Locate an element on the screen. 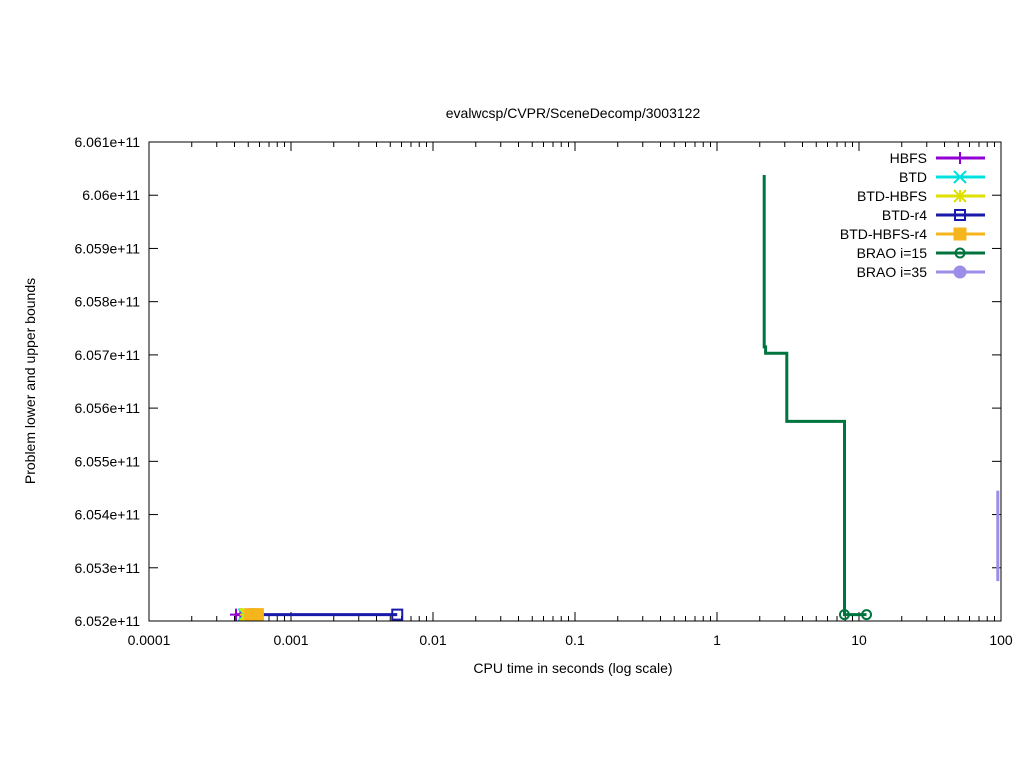 This screenshot has width=1024, height=768. x-tick-label: 1 is located at coordinates (717, 640).